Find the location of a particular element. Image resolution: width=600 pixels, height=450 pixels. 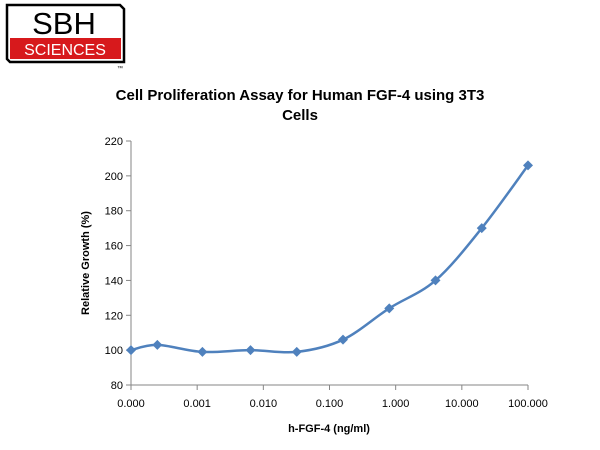

y-tick-label: 220 is located at coordinates (114, 142).